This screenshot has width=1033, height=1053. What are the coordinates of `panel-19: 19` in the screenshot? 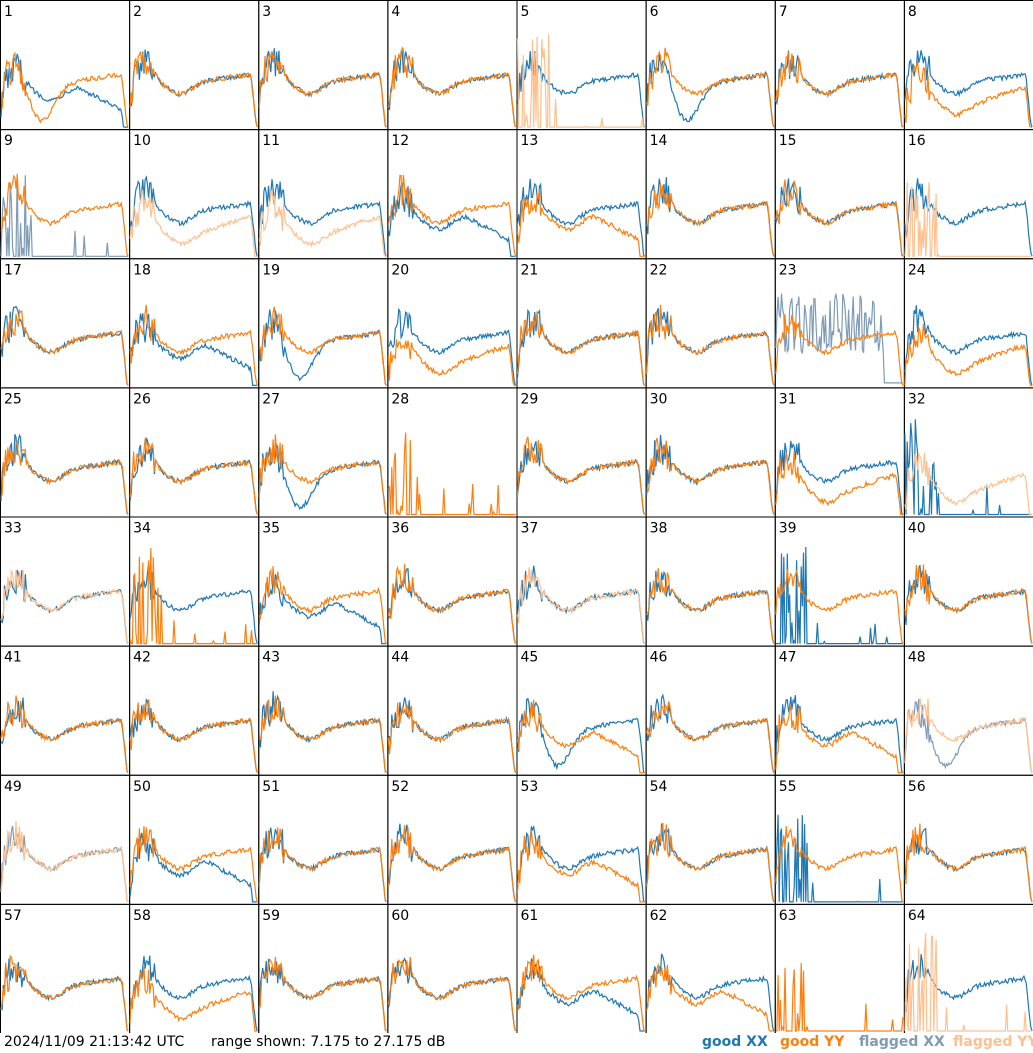 It's located at (323, 323).